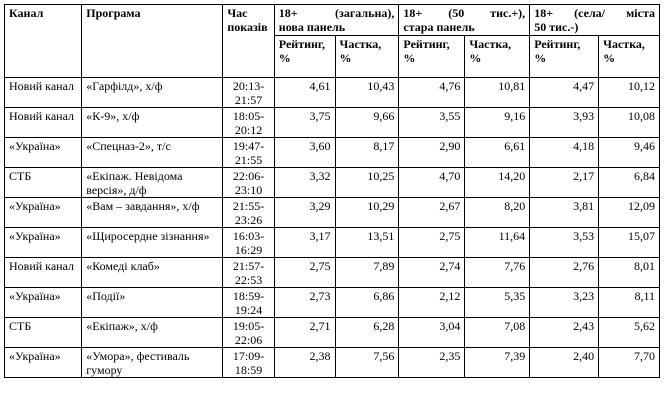 This screenshot has height=401, width=668. I want to click on cell-rating-1: 3,29, so click(304, 212).